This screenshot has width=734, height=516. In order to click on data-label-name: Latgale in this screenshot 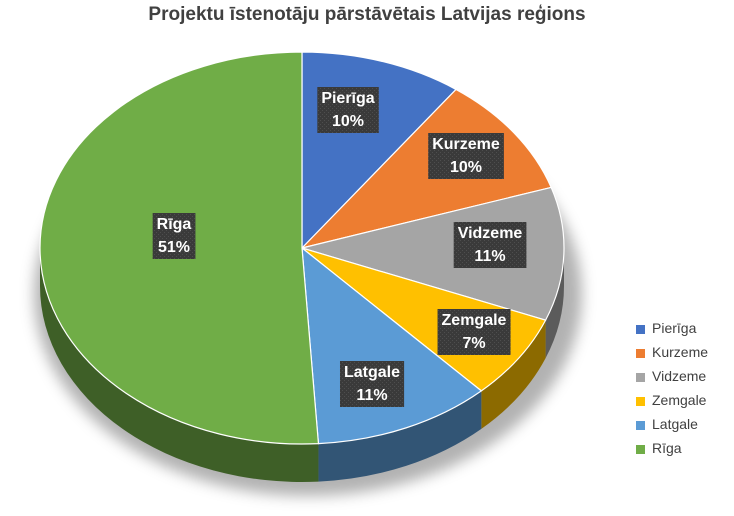, I will do `click(372, 372)`.